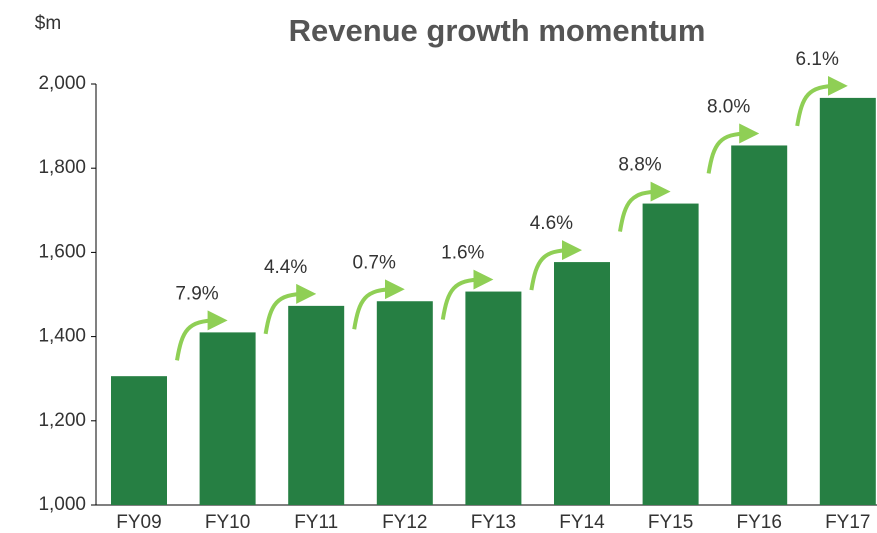  Describe the element at coordinates (758, 522) in the screenshot. I see `x-tick-label: FY16` at that location.